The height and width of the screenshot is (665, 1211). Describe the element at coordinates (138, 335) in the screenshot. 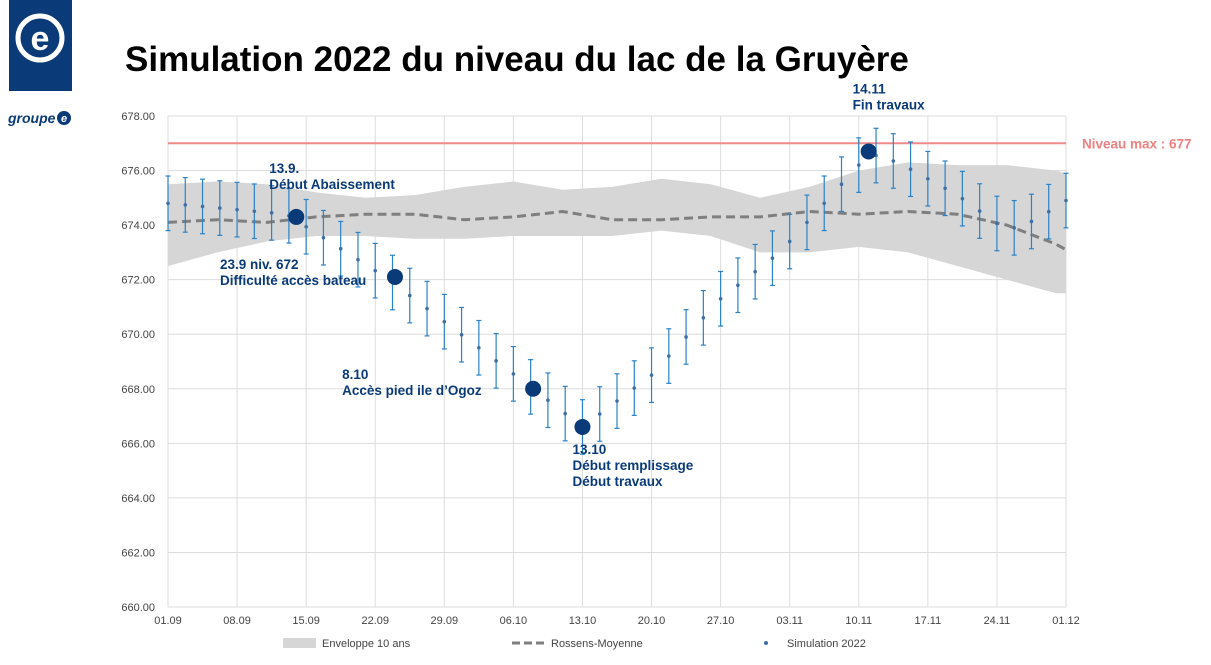

I see `y-tick-label: 670.00` at that location.